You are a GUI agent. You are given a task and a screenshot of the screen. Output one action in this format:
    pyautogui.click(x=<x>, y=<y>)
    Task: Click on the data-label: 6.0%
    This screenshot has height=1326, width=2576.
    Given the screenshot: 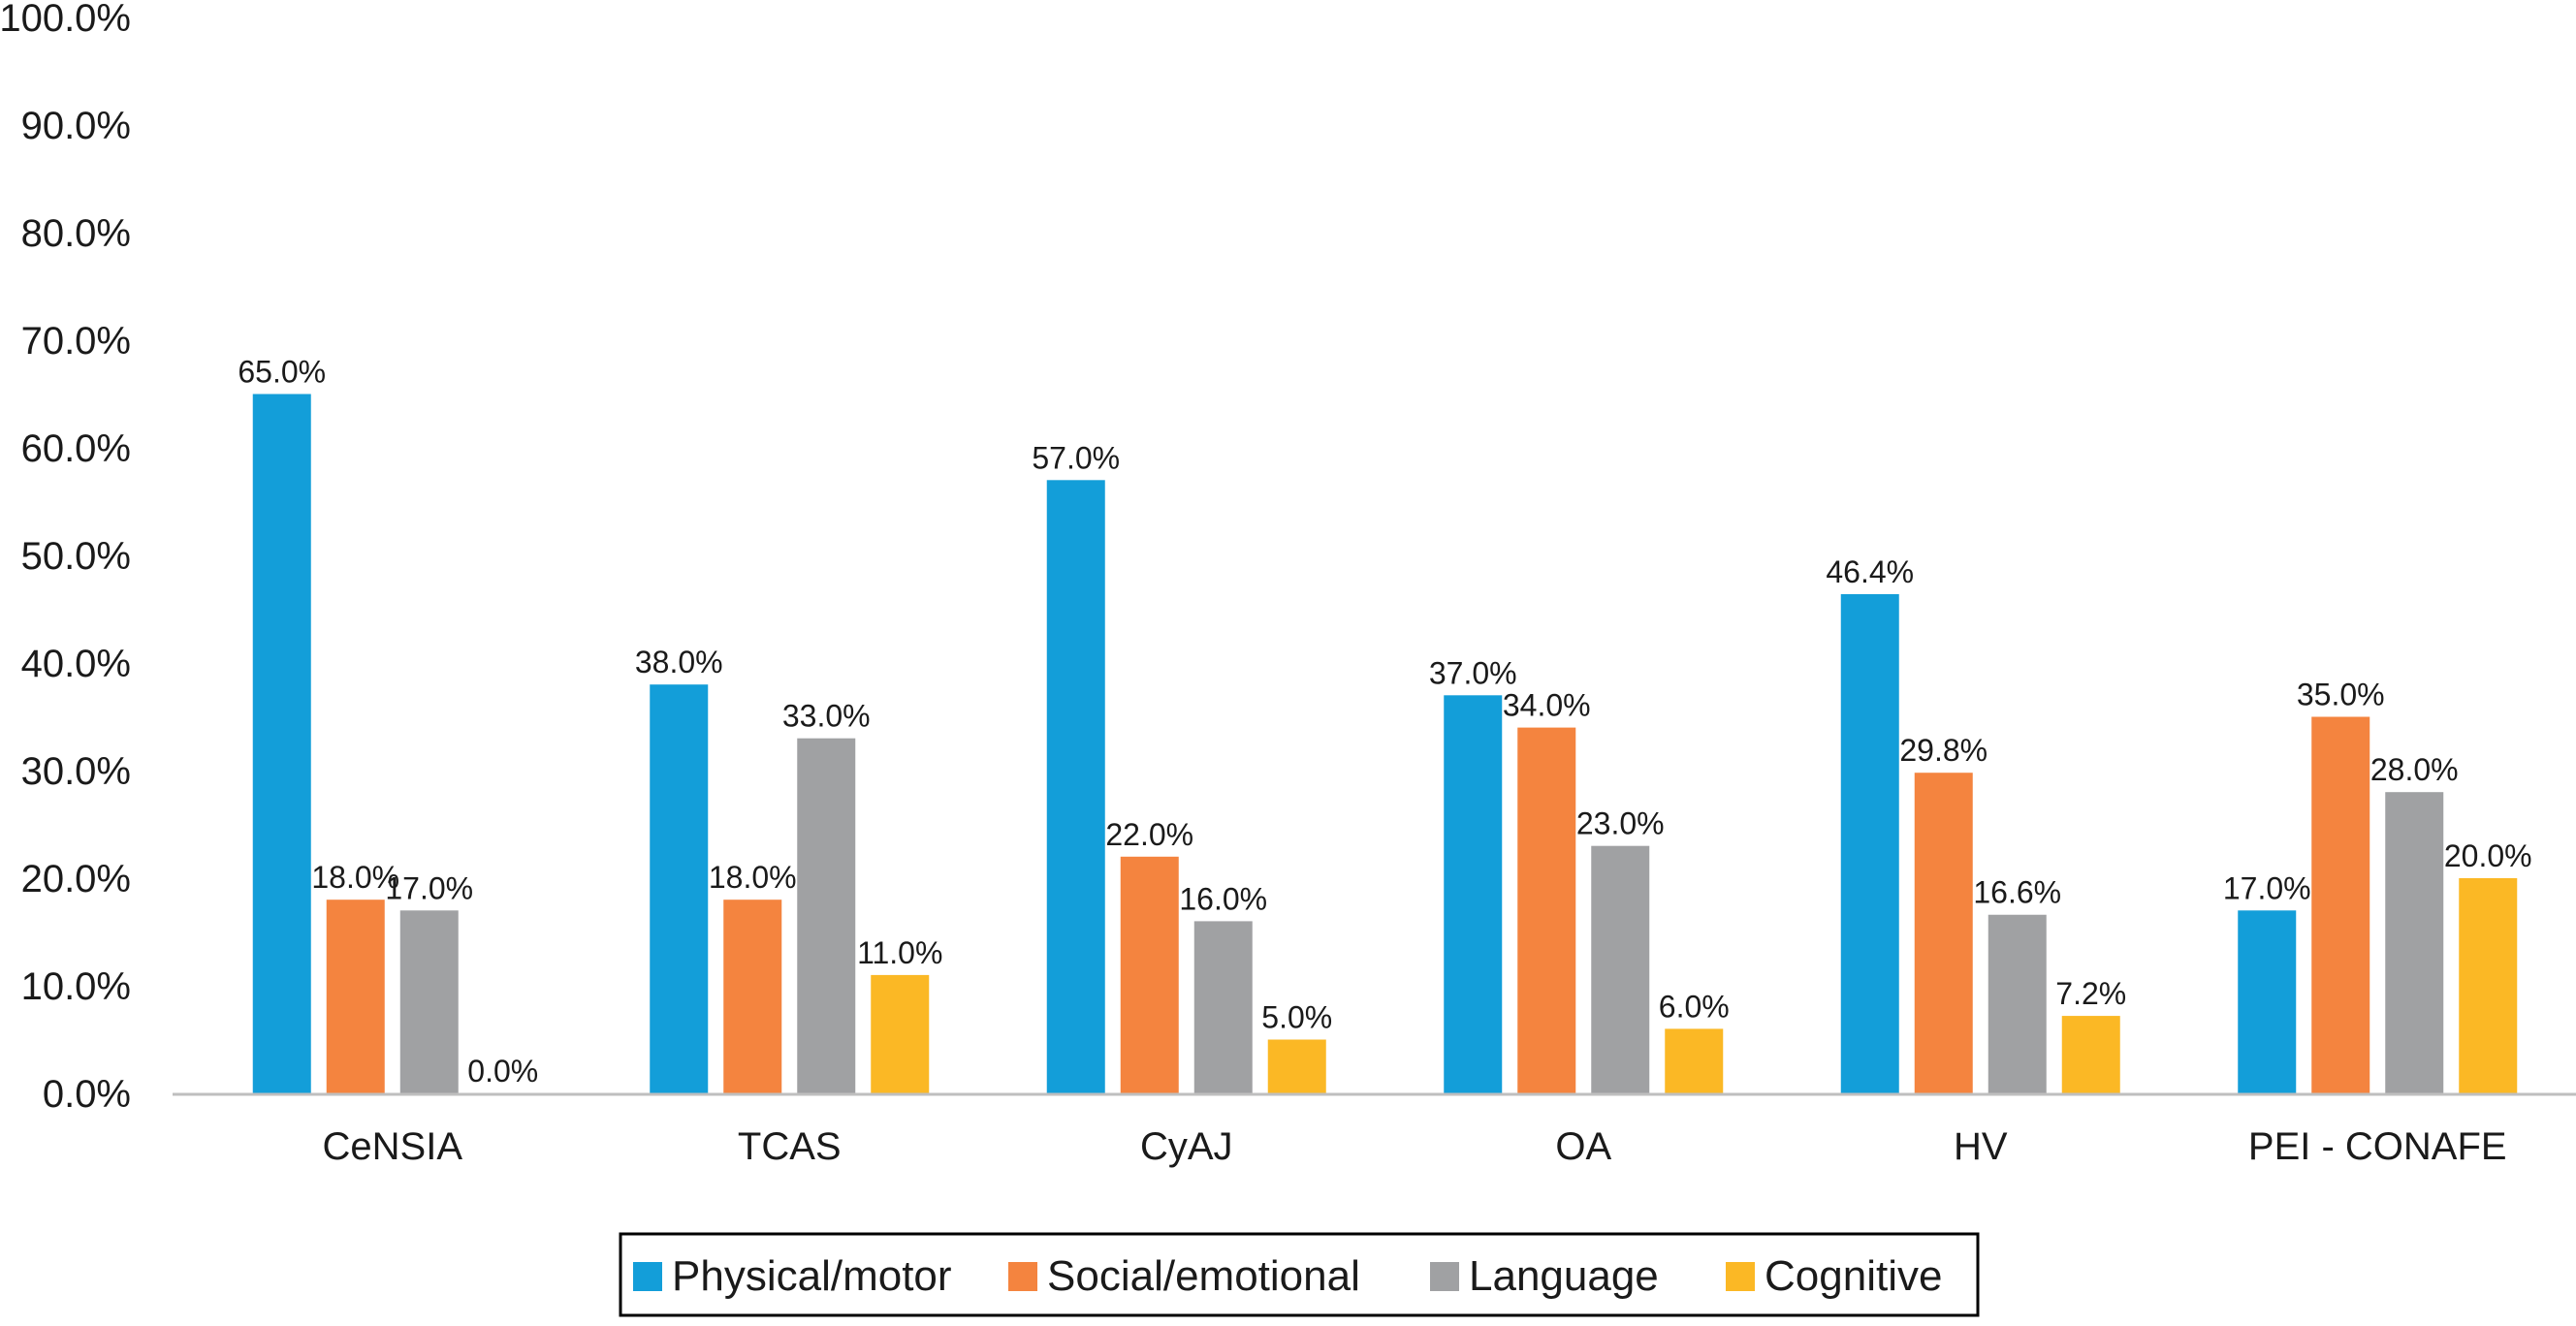 What is the action you would take?
    pyautogui.click(x=1694, y=1007)
    